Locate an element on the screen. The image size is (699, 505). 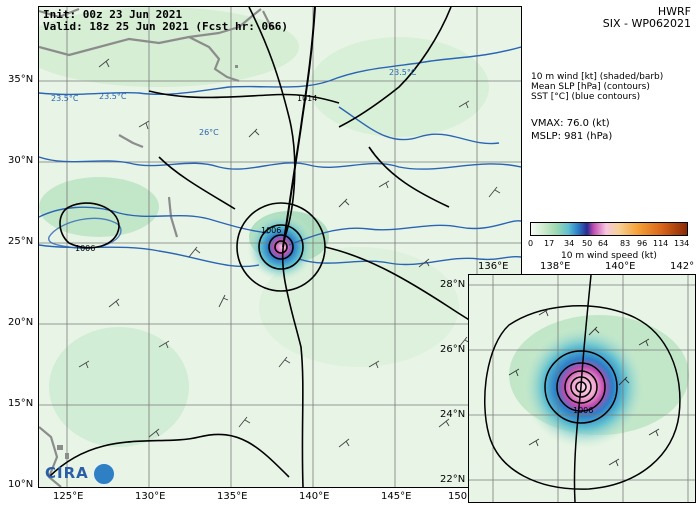
lon-label-150e: 150° is located at coordinates (460, 496).